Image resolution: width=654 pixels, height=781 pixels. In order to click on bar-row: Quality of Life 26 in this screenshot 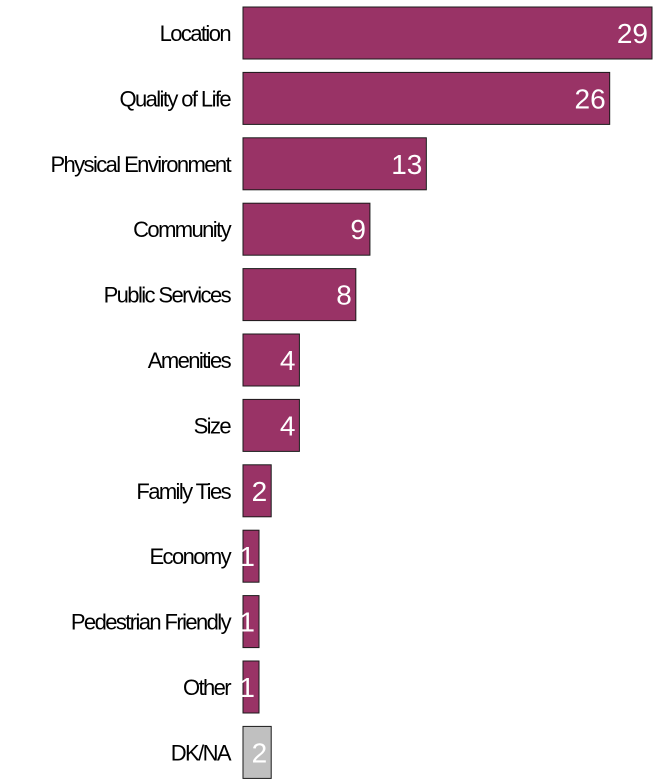, I will do `click(365, 98)`.